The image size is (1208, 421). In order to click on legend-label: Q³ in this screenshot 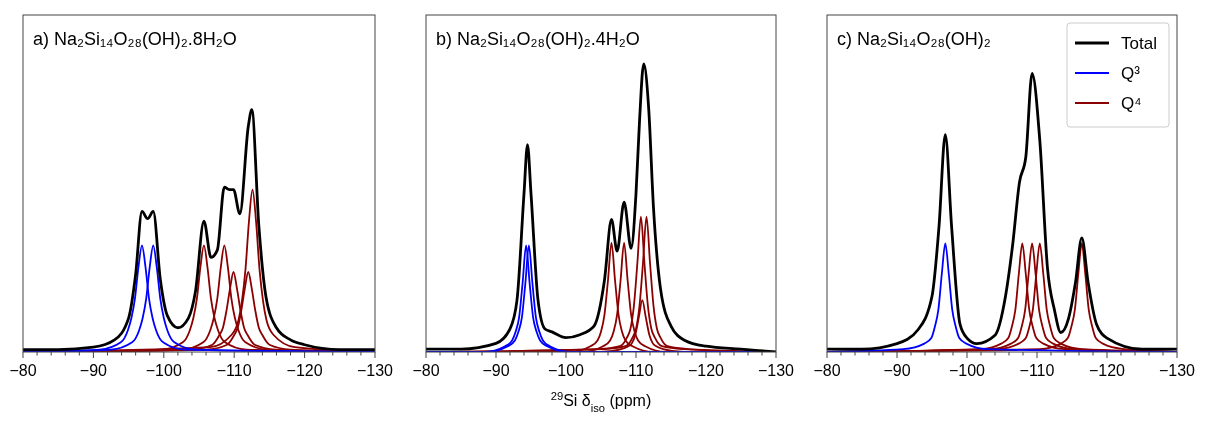, I will do `click(1131, 73)`.